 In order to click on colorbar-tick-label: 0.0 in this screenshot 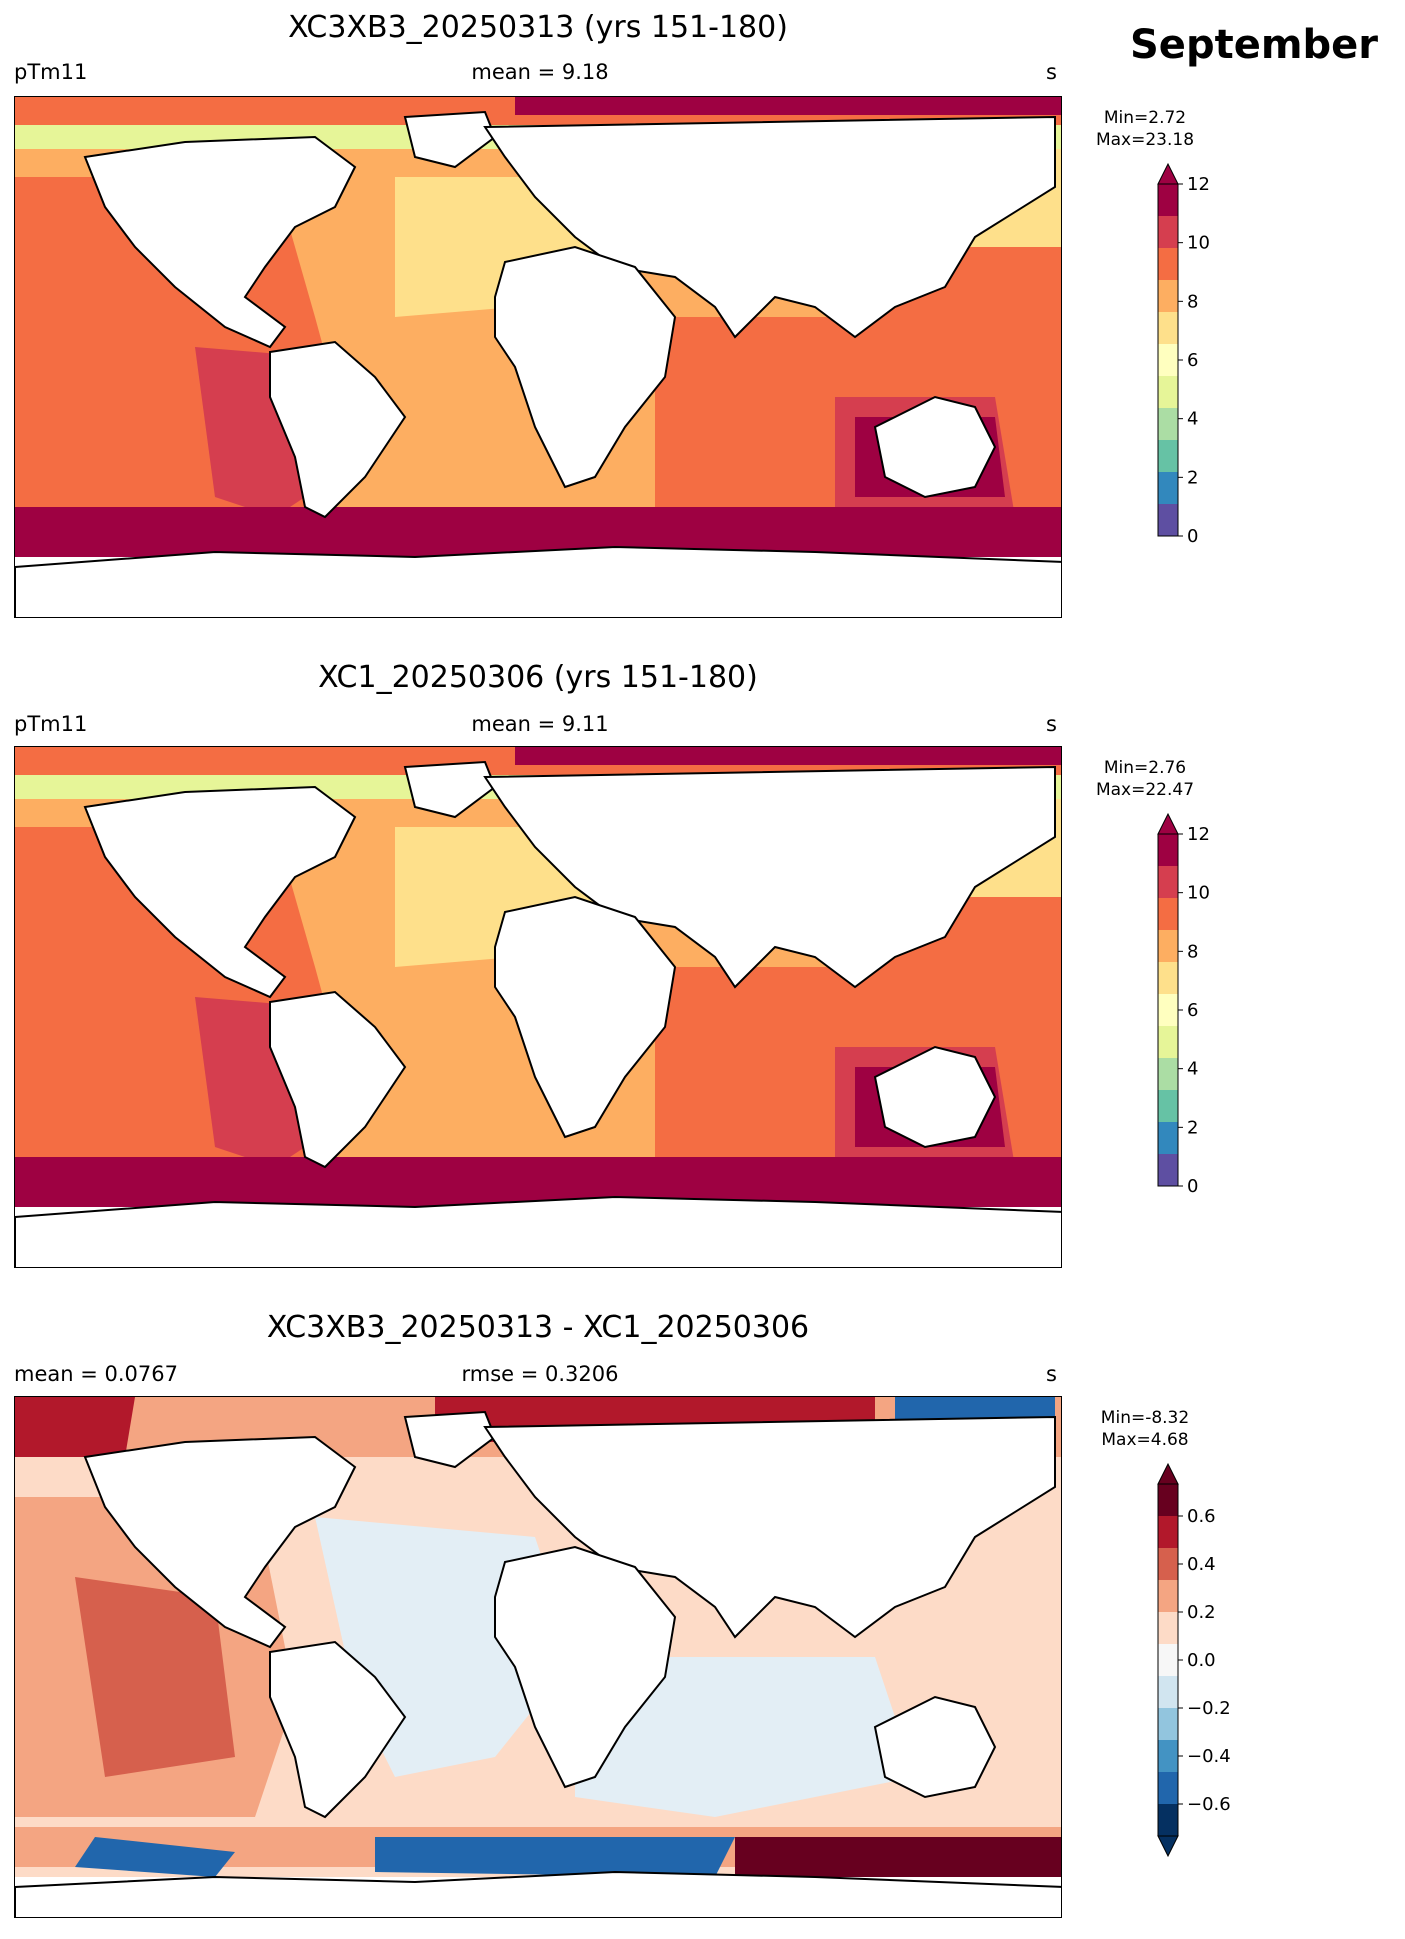, I will do `click(1201, 1660)`.